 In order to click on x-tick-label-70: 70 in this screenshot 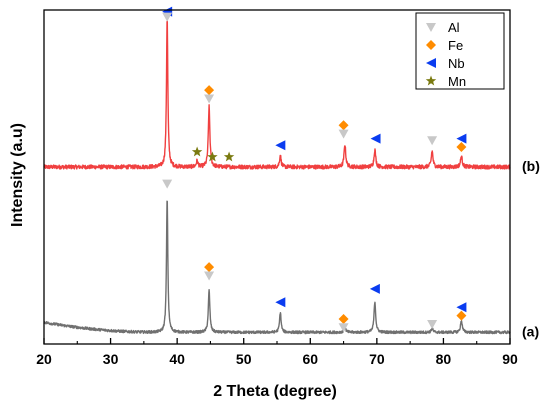, I will do `click(377, 359)`.